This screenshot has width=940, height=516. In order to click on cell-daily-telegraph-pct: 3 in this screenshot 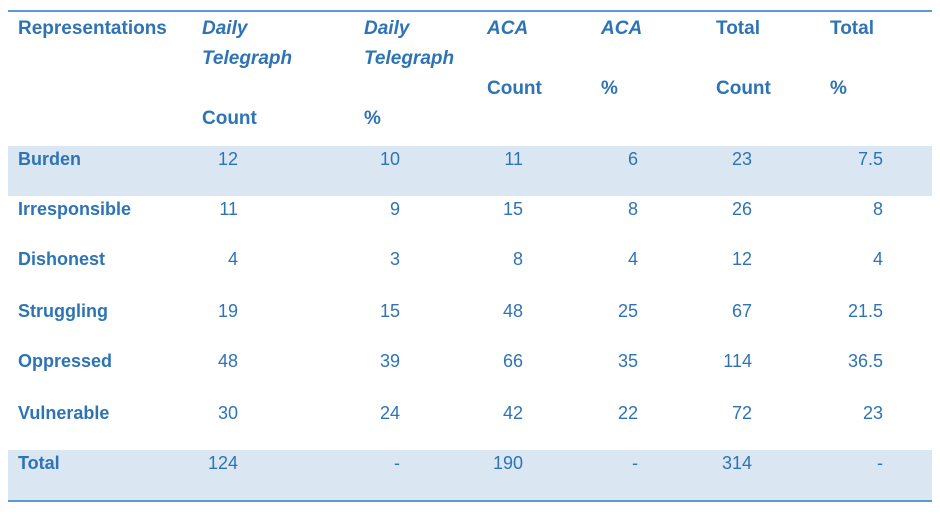, I will do `click(394, 259)`.